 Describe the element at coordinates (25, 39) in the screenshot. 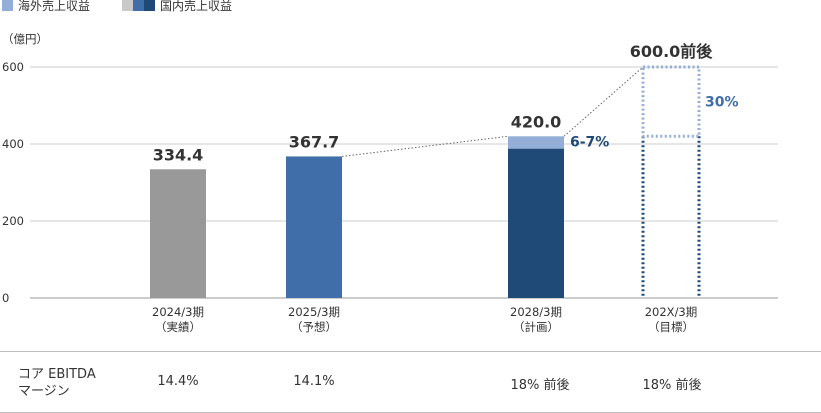

I see `y-axis-unit-label: （億円）` at that location.